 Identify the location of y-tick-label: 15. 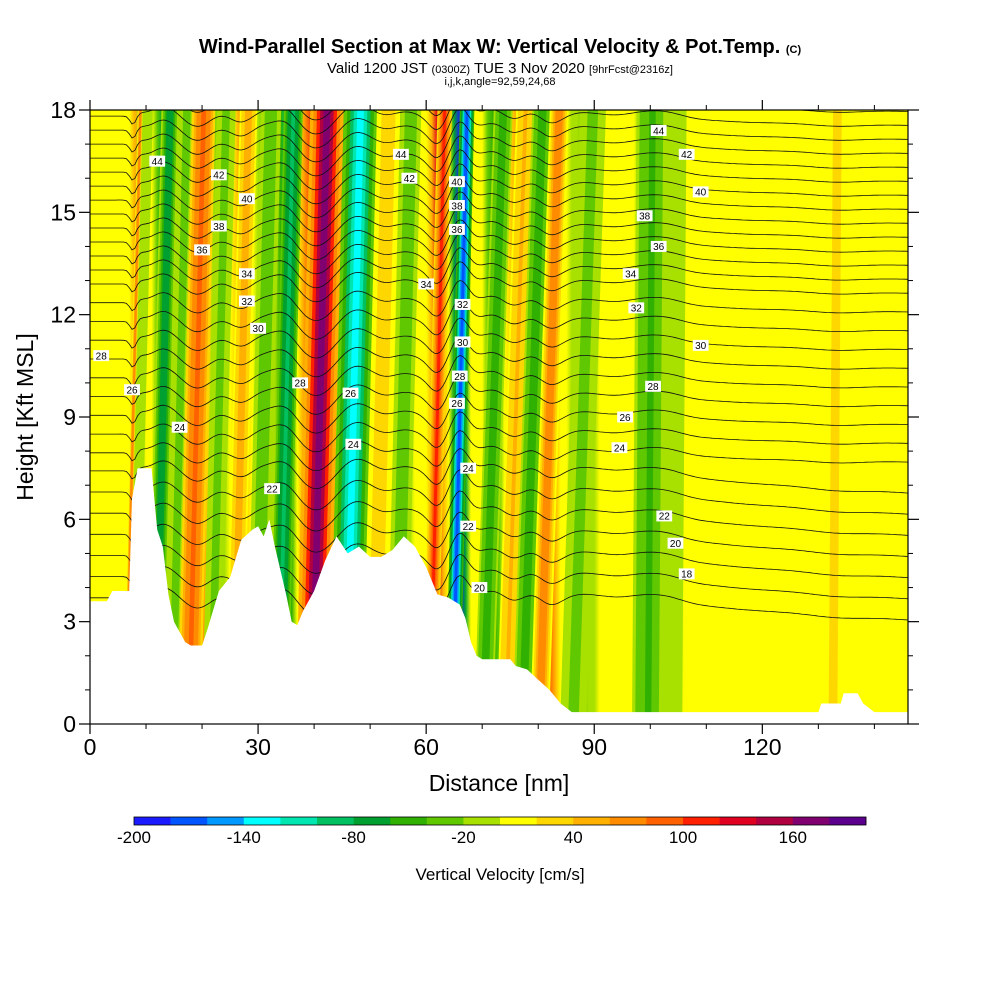
(63, 212).